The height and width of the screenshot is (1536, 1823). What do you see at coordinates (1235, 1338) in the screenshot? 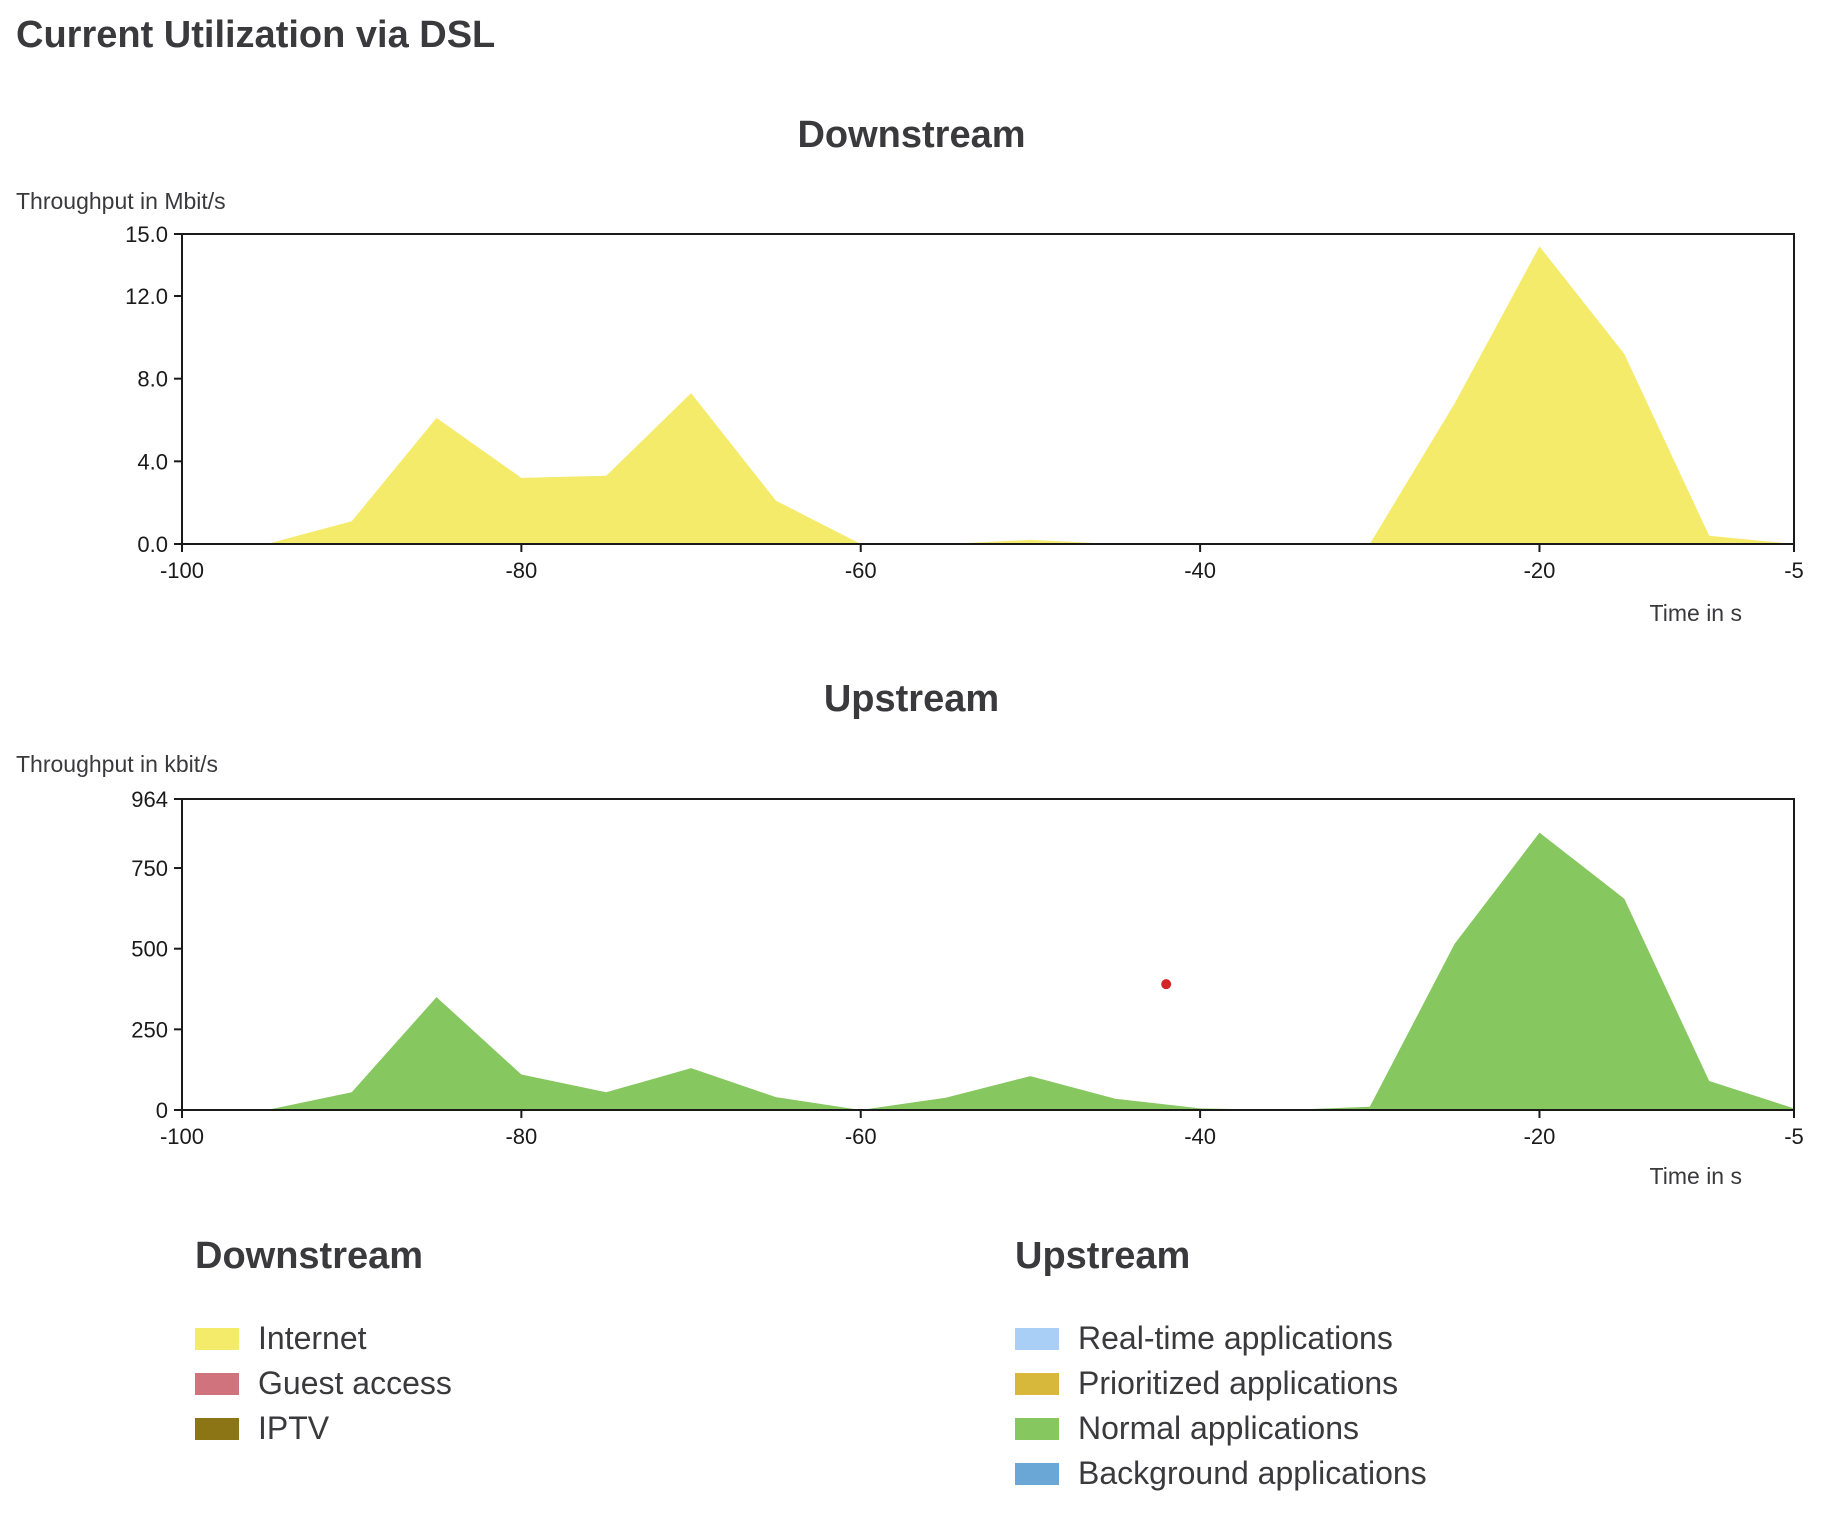
I see `legend-label: Real-time applications` at bounding box center [1235, 1338].